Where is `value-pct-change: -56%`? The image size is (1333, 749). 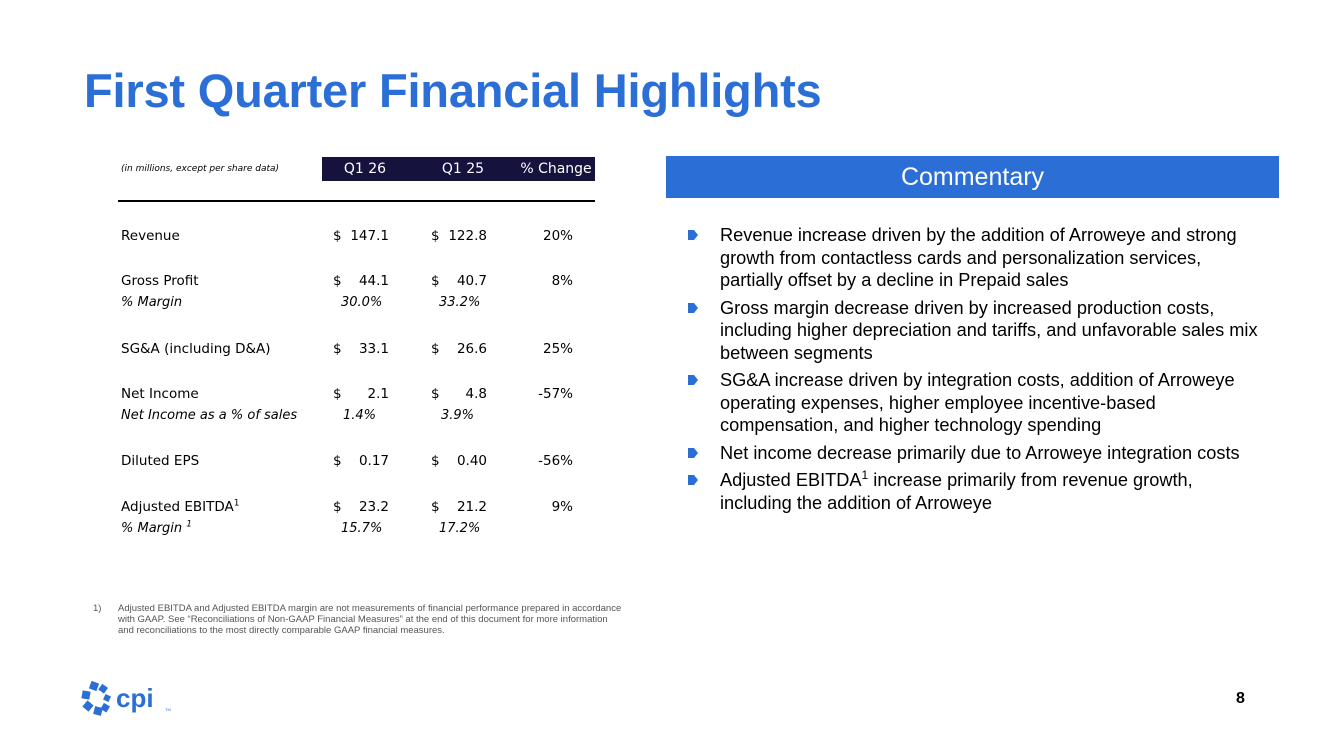 value-pct-change: -56% is located at coordinates (555, 461).